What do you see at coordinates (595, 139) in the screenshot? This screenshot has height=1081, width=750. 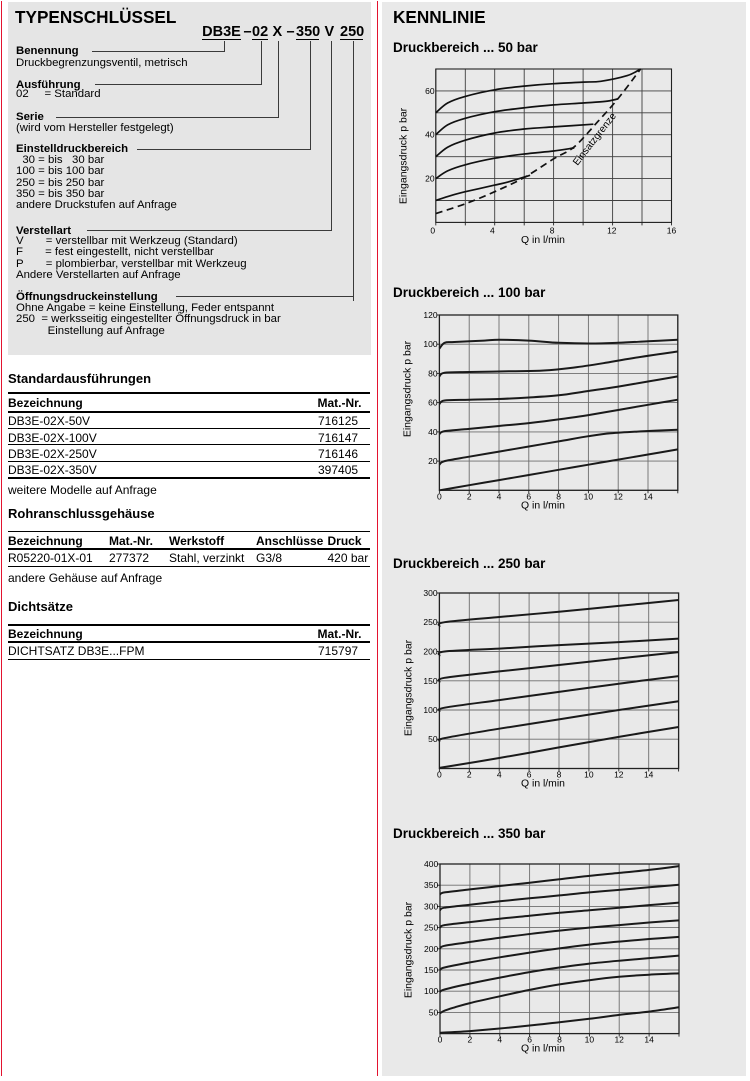 I see `svg-text: Einsatzgrenze` at bounding box center [595, 139].